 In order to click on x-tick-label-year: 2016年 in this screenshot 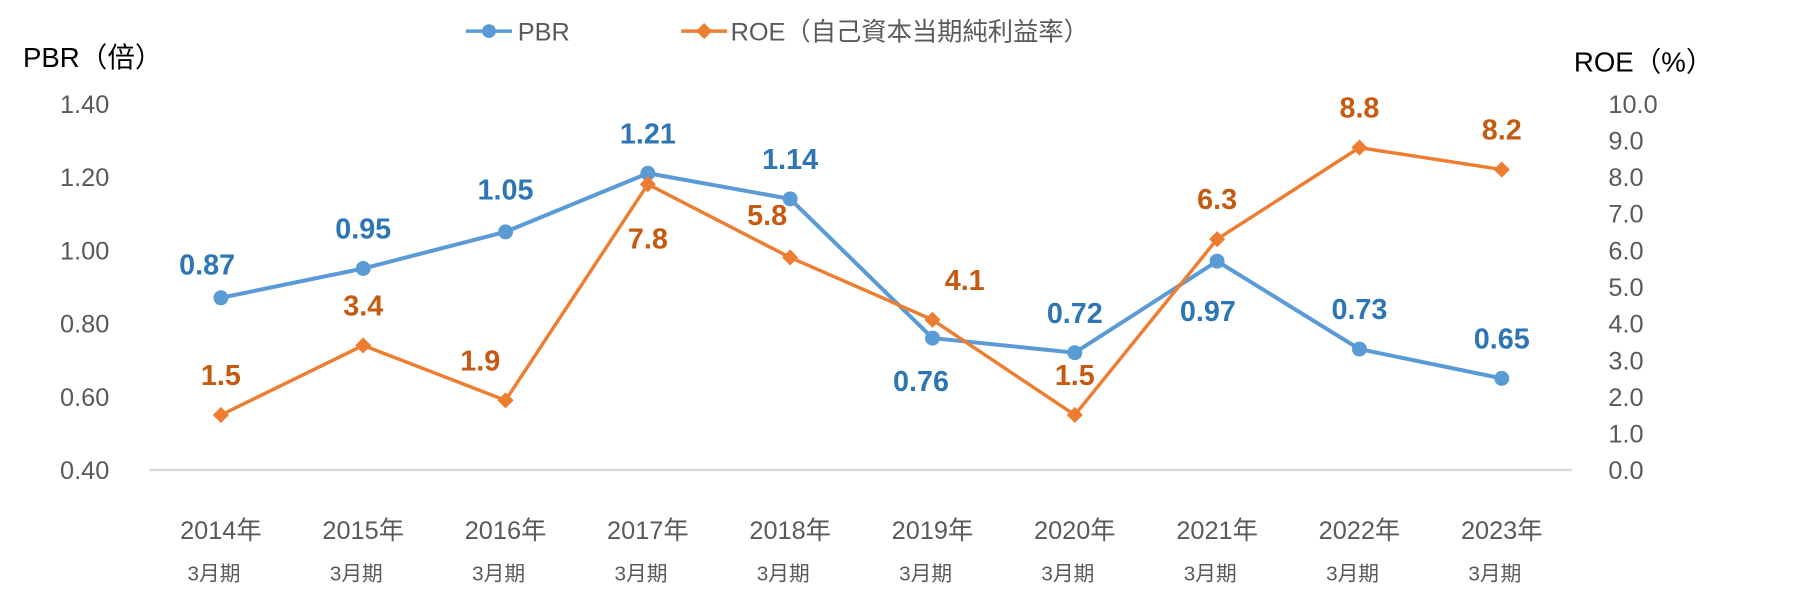, I will do `click(506, 531)`.